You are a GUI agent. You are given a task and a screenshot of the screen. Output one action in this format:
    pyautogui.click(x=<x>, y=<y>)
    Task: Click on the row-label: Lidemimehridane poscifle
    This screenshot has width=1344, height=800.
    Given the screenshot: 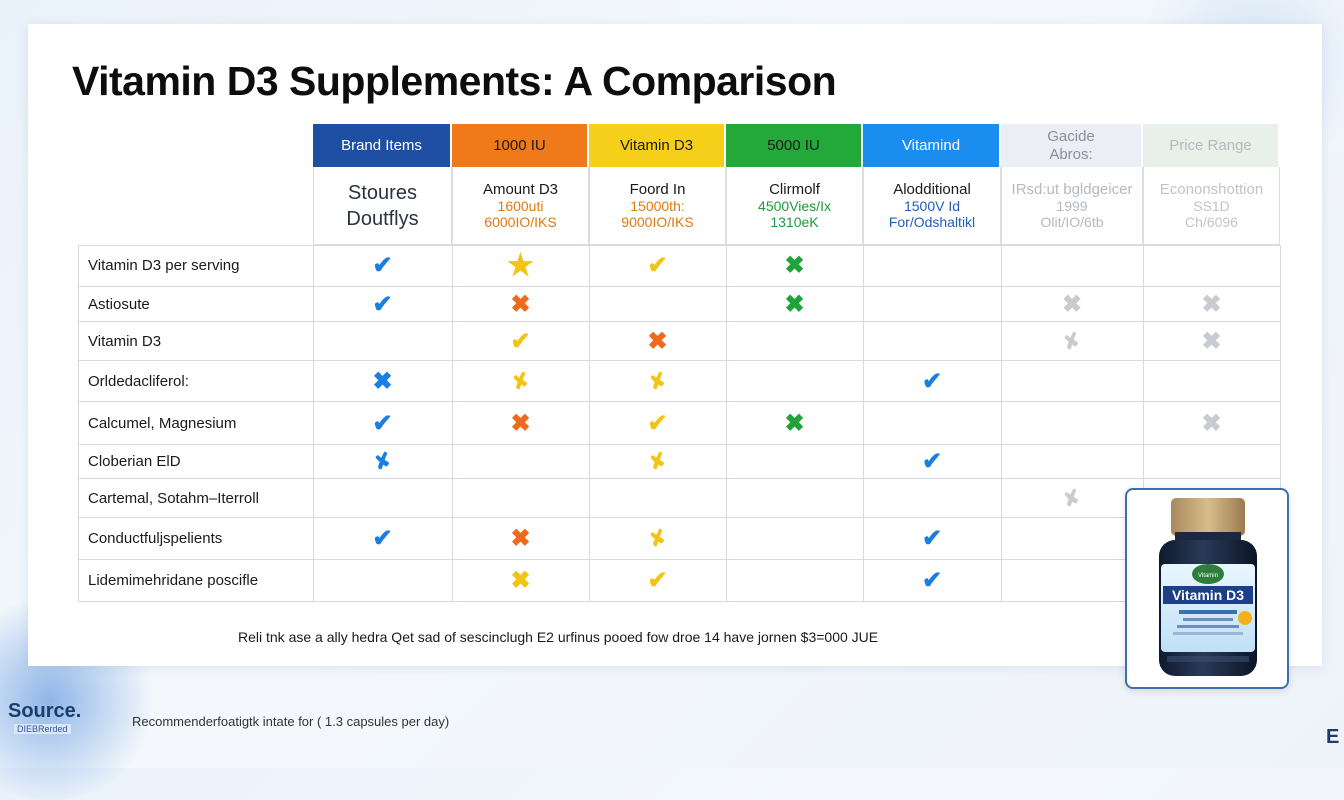 What is the action you would take?
    pyautogui.click(x=173, y=580)
    